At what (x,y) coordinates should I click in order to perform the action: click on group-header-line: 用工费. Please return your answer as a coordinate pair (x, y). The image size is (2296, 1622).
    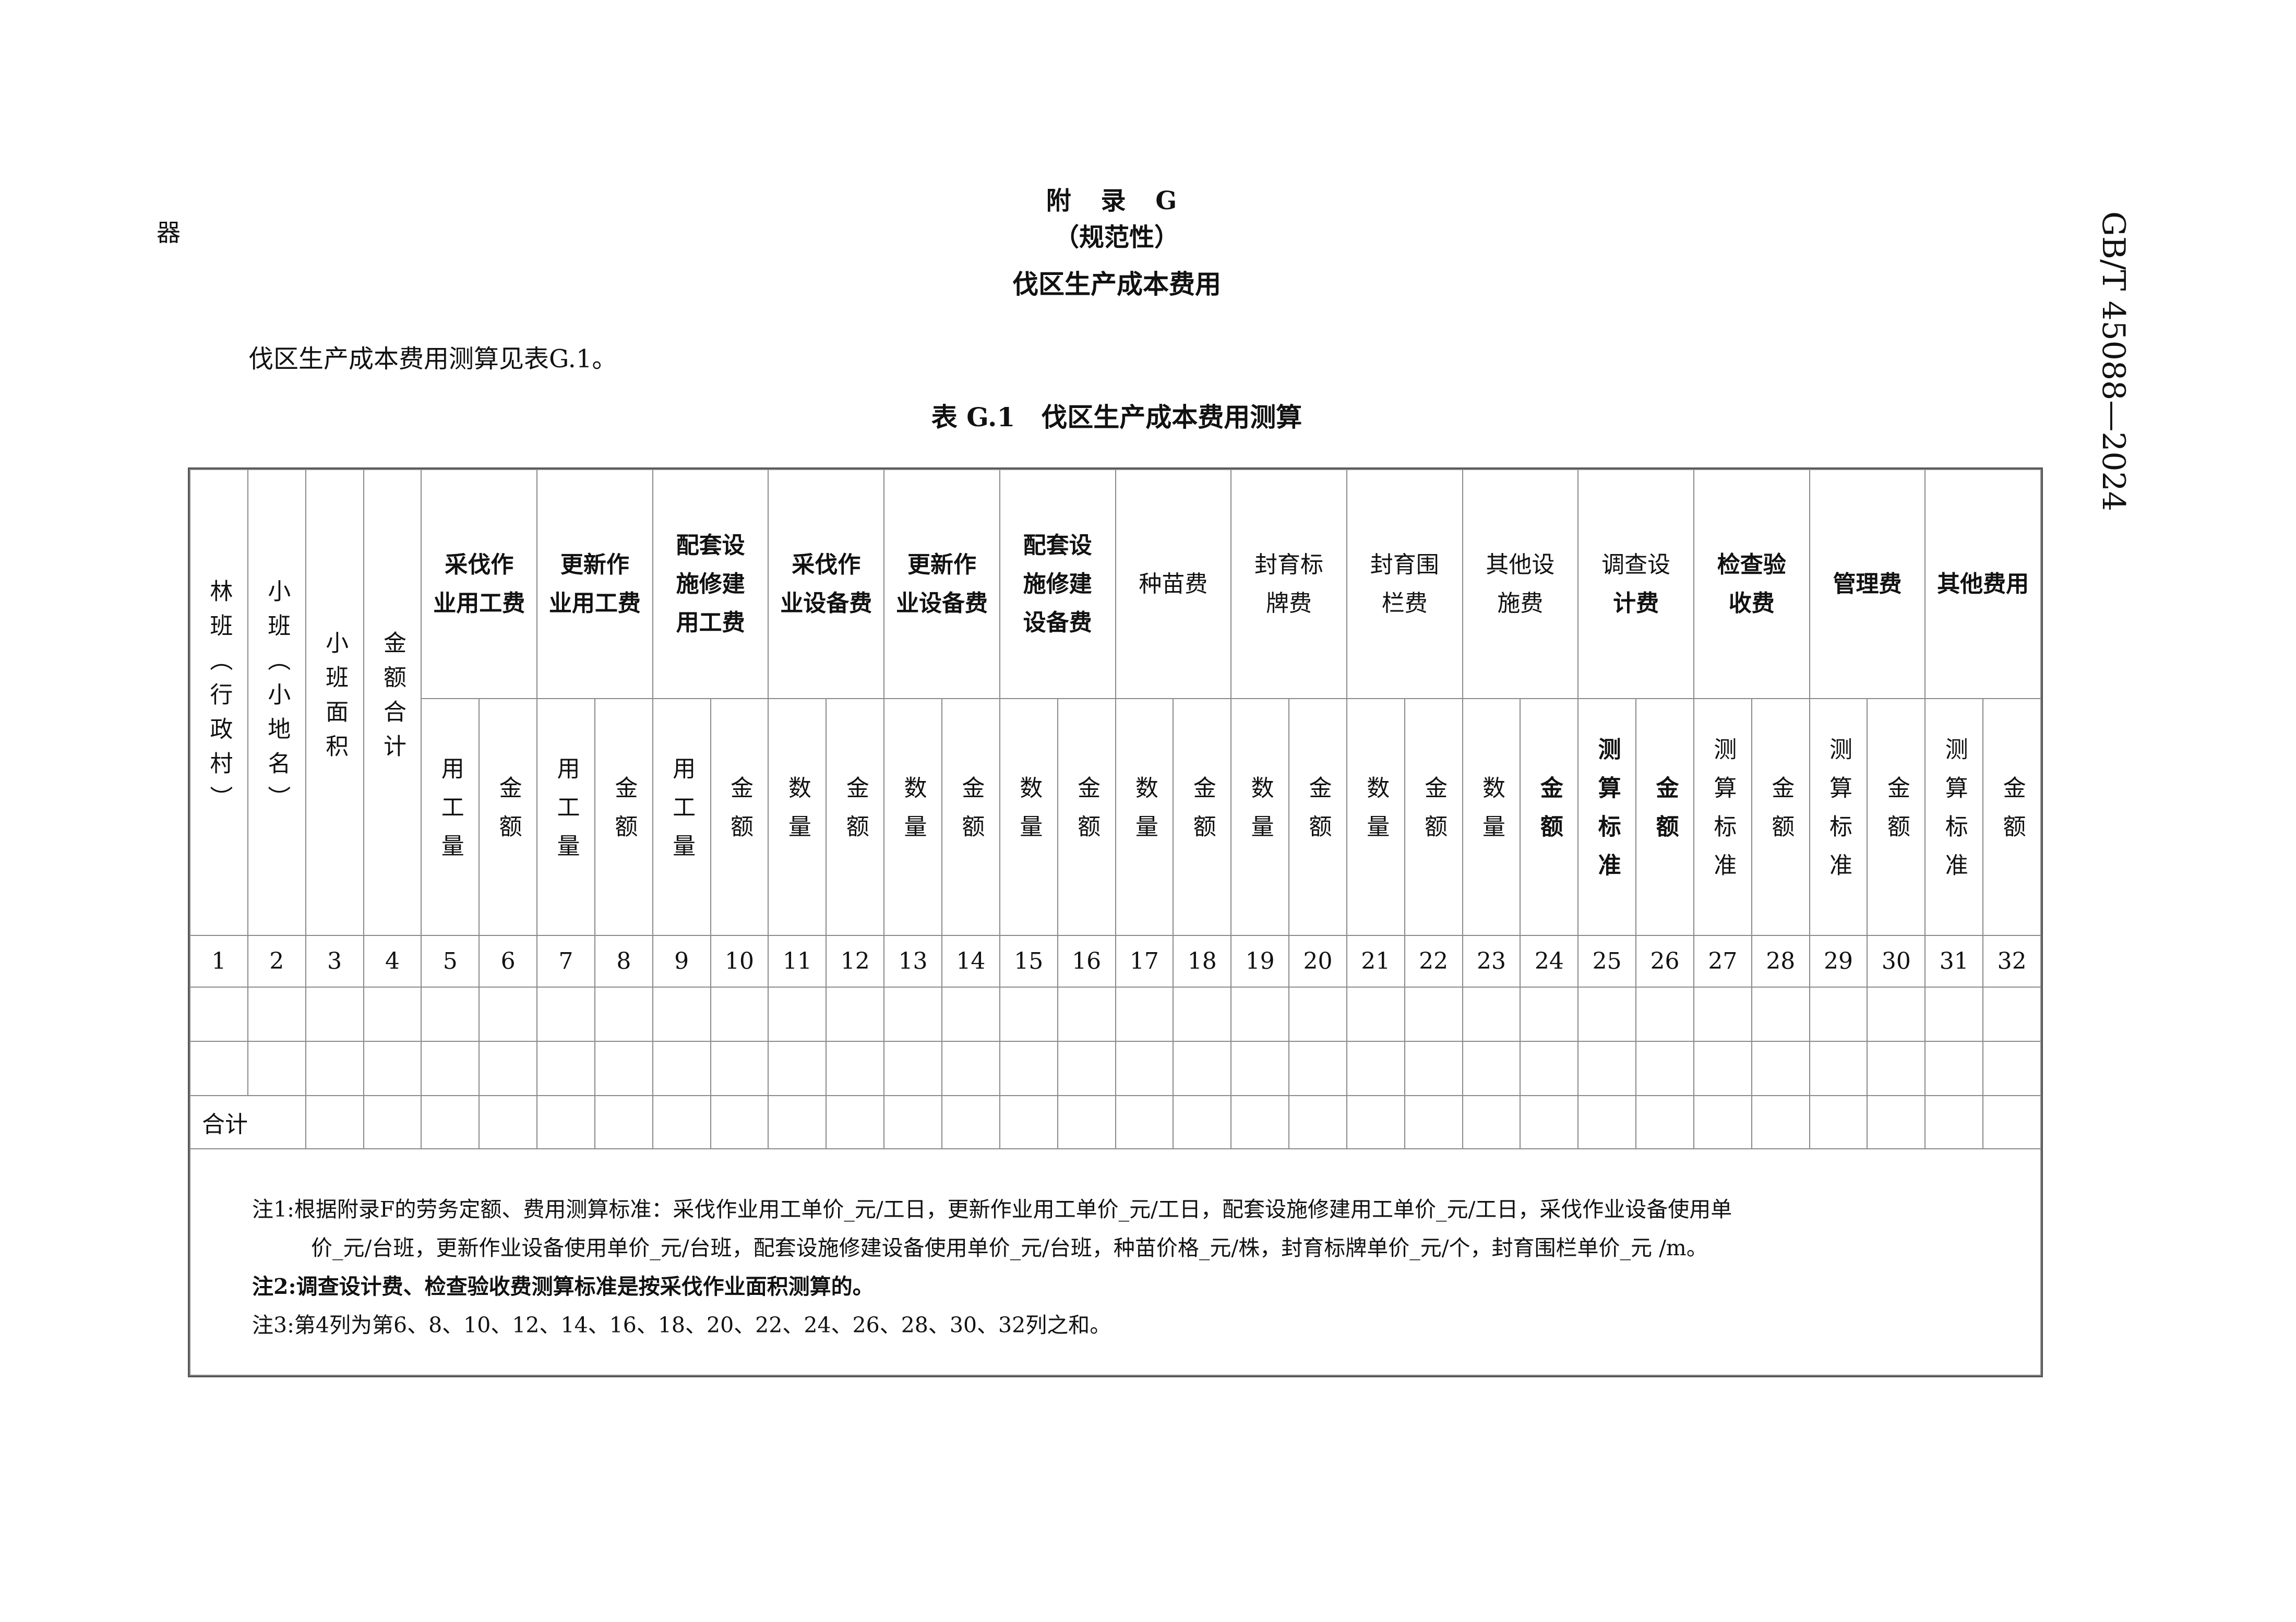
    Looking at the image, I should click on (710, 622).